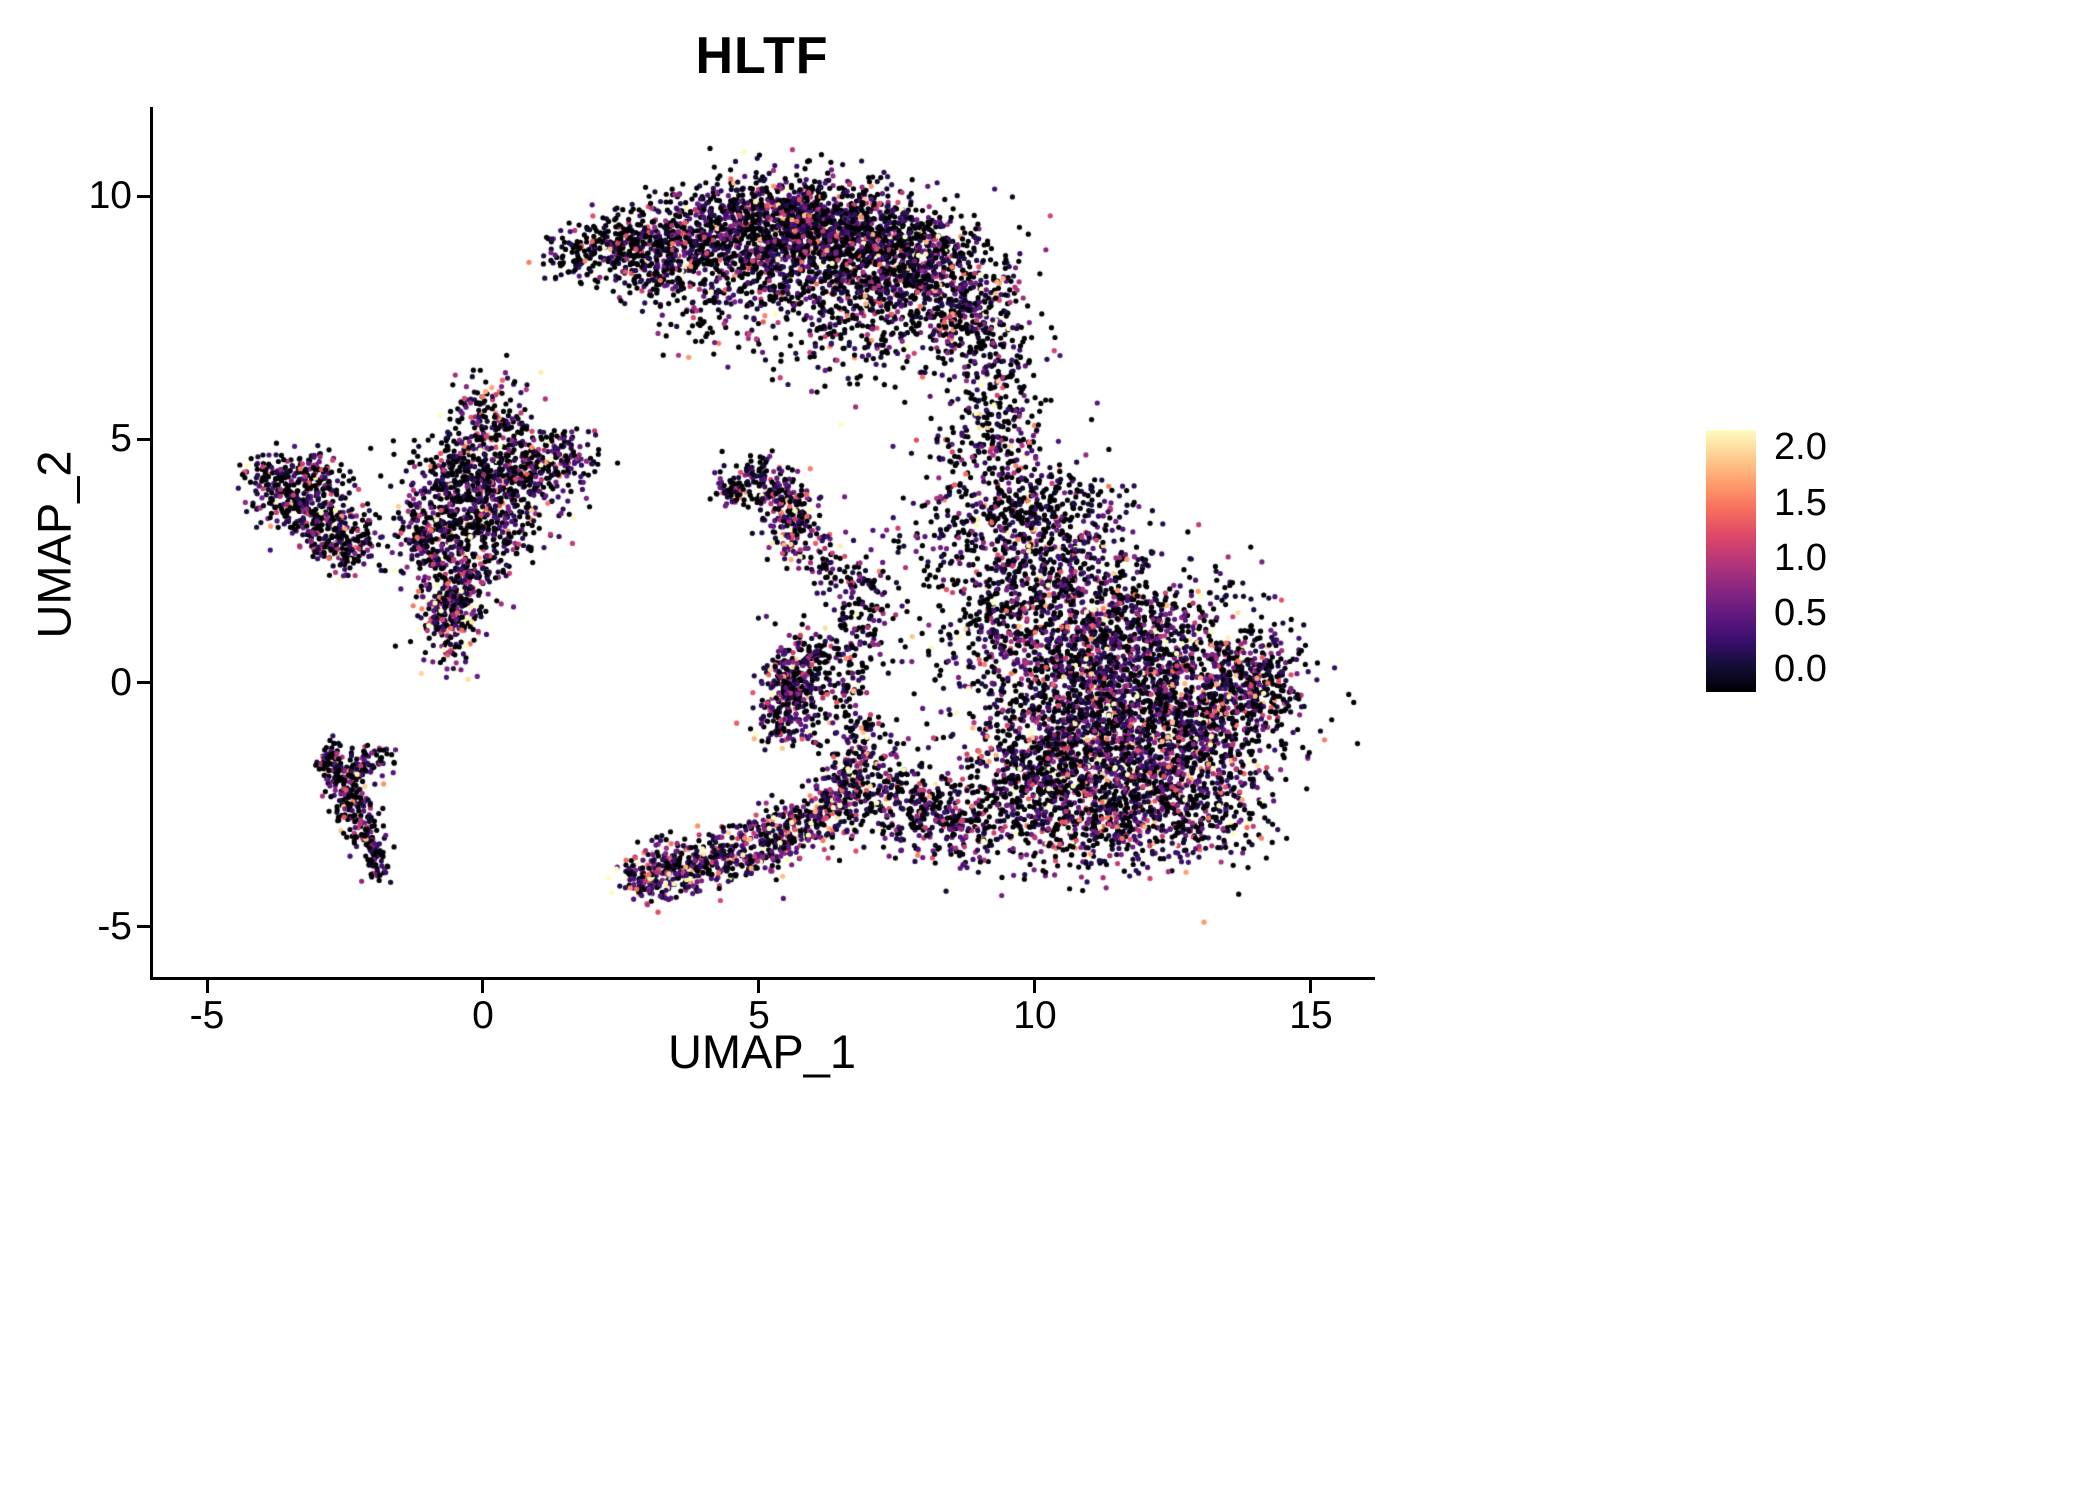 The image size is (2100, 1500). I want to click on colorbar-tick-label: 1.0, so click(1800, 558).